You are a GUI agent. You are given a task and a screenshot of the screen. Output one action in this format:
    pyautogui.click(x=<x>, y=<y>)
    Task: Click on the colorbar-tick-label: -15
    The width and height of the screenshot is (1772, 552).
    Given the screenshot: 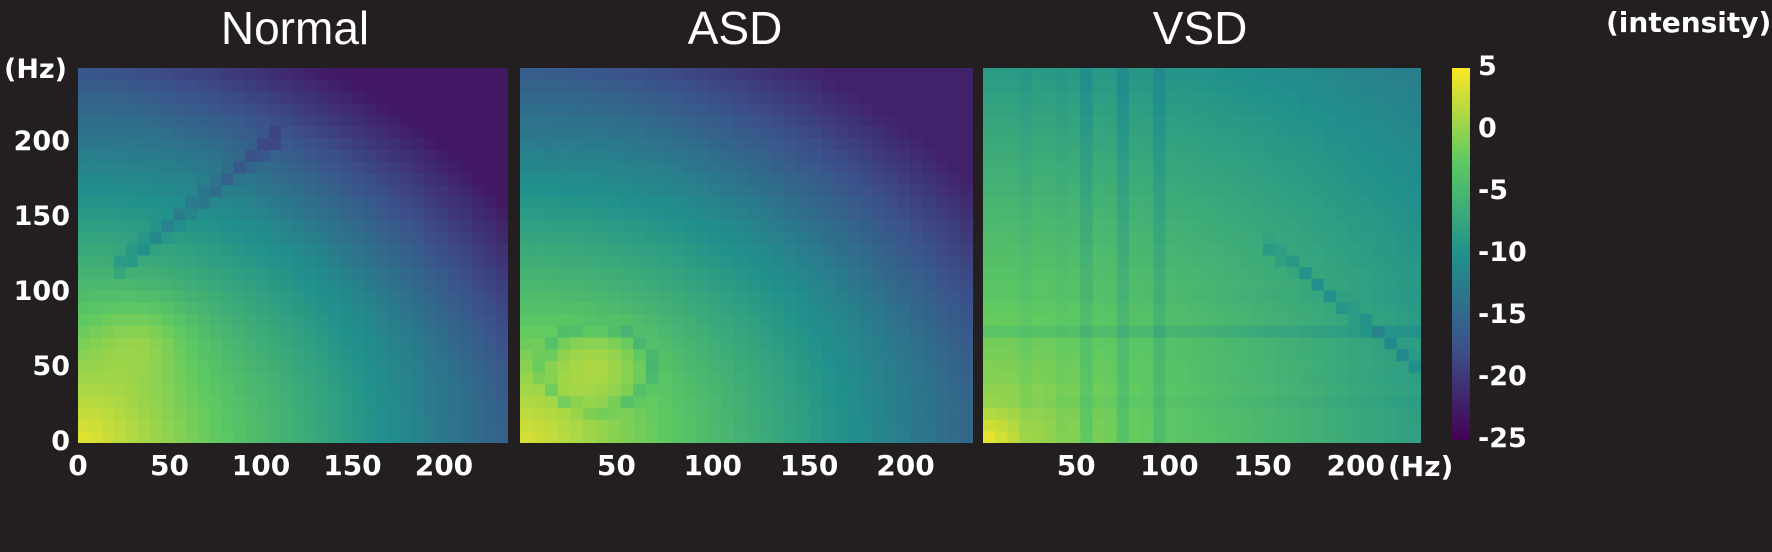 What is the action you would take?
    pyautogui.click(x=1502, y=314)
    